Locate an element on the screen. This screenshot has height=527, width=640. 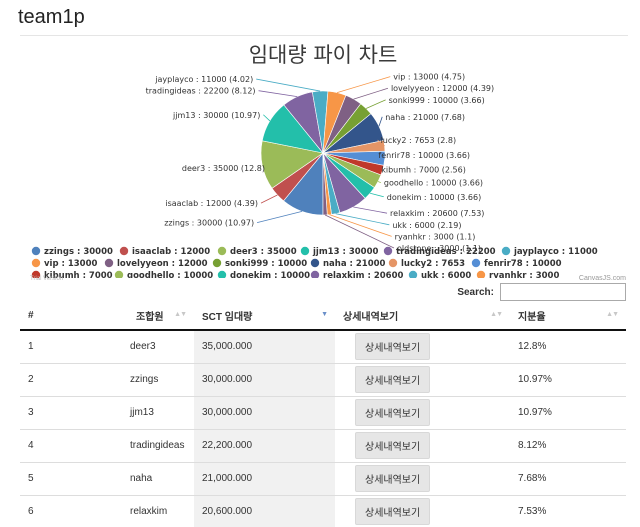
amount-cell: 20,600.000 is located at coordinates (264, 511).